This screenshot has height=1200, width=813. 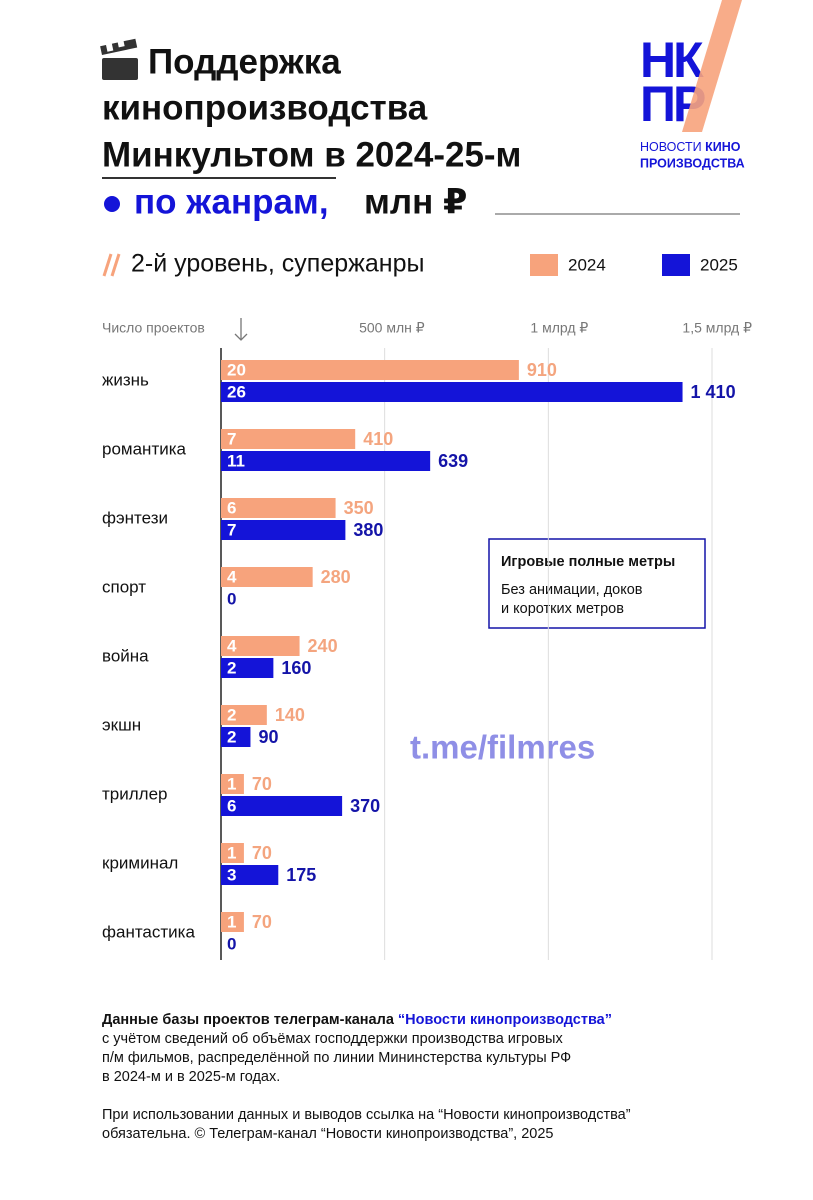 I want to click on x-tick-label: 1,5 млрд ₽, so click(x=717, y=328).